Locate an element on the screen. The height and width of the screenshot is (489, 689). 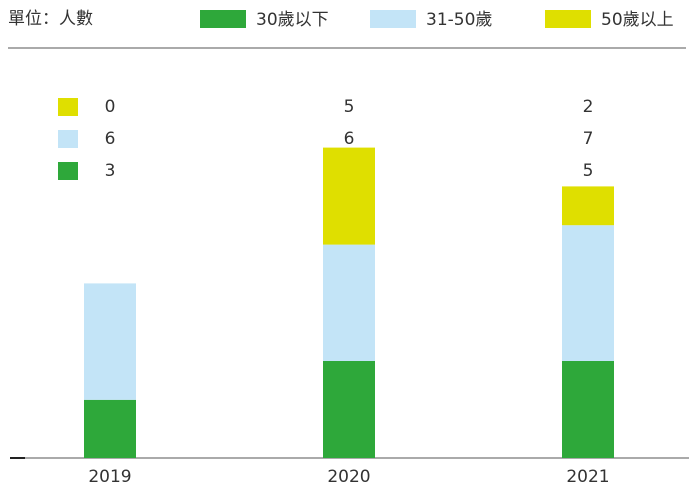
data-label: 2 is located at coordinates (588, 107).